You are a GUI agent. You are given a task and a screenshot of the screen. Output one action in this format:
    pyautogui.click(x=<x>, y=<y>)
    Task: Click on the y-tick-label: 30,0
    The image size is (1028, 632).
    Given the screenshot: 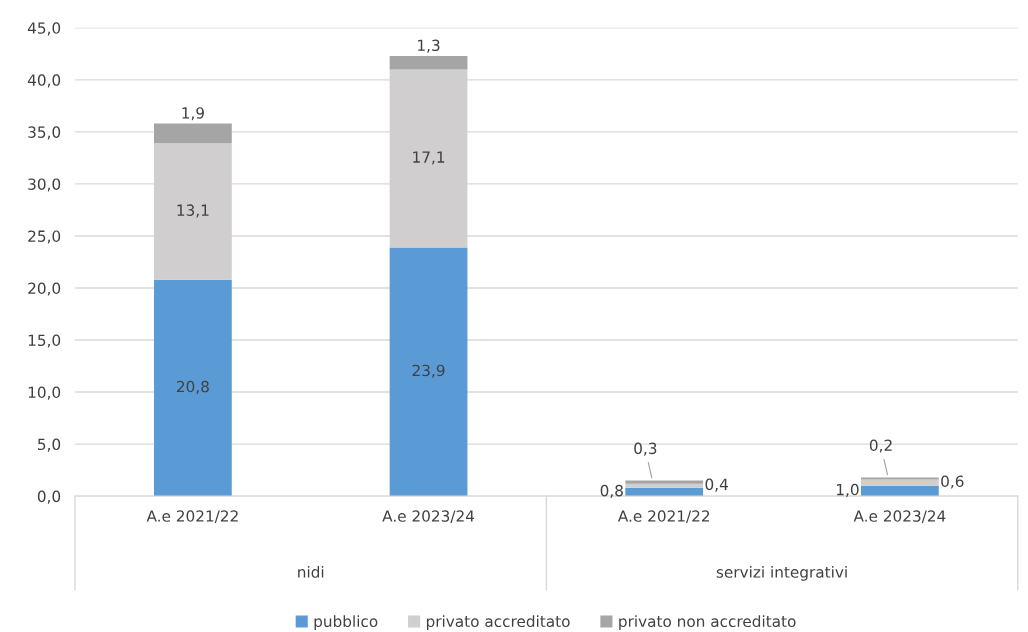 What is the action you would take?
    pyautogui.click(x=44, y=185)
    